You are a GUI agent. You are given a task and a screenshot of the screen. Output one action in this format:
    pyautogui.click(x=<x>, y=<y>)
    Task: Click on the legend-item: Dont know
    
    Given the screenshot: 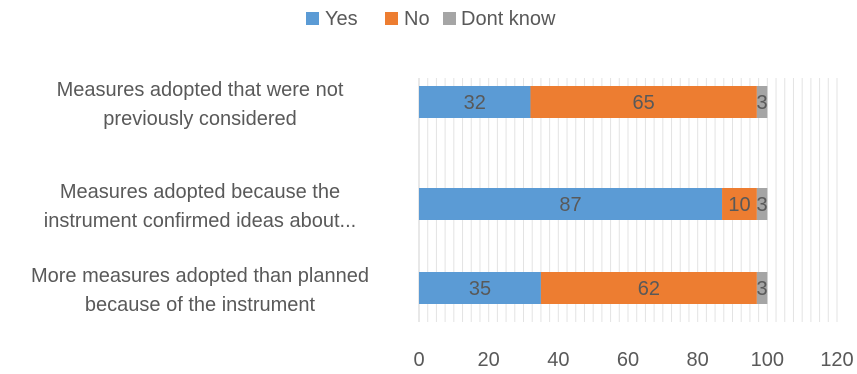 What is the action you would take?
    pyautogui.click(x=499, y=19)
    